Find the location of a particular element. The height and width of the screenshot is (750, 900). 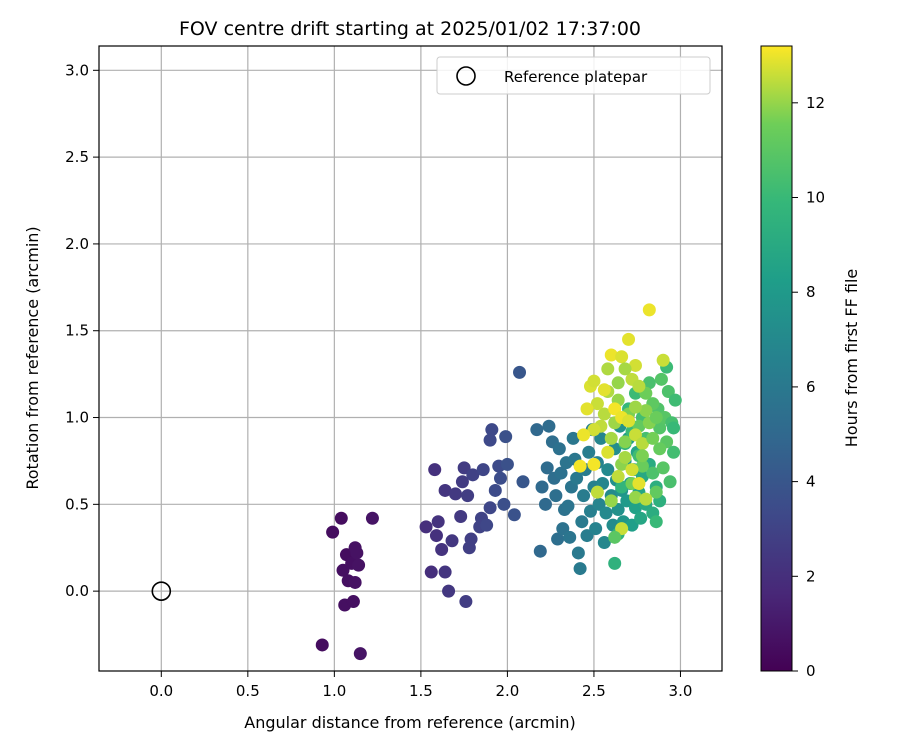

reference-point-marker is located at coordinates (161, 591).